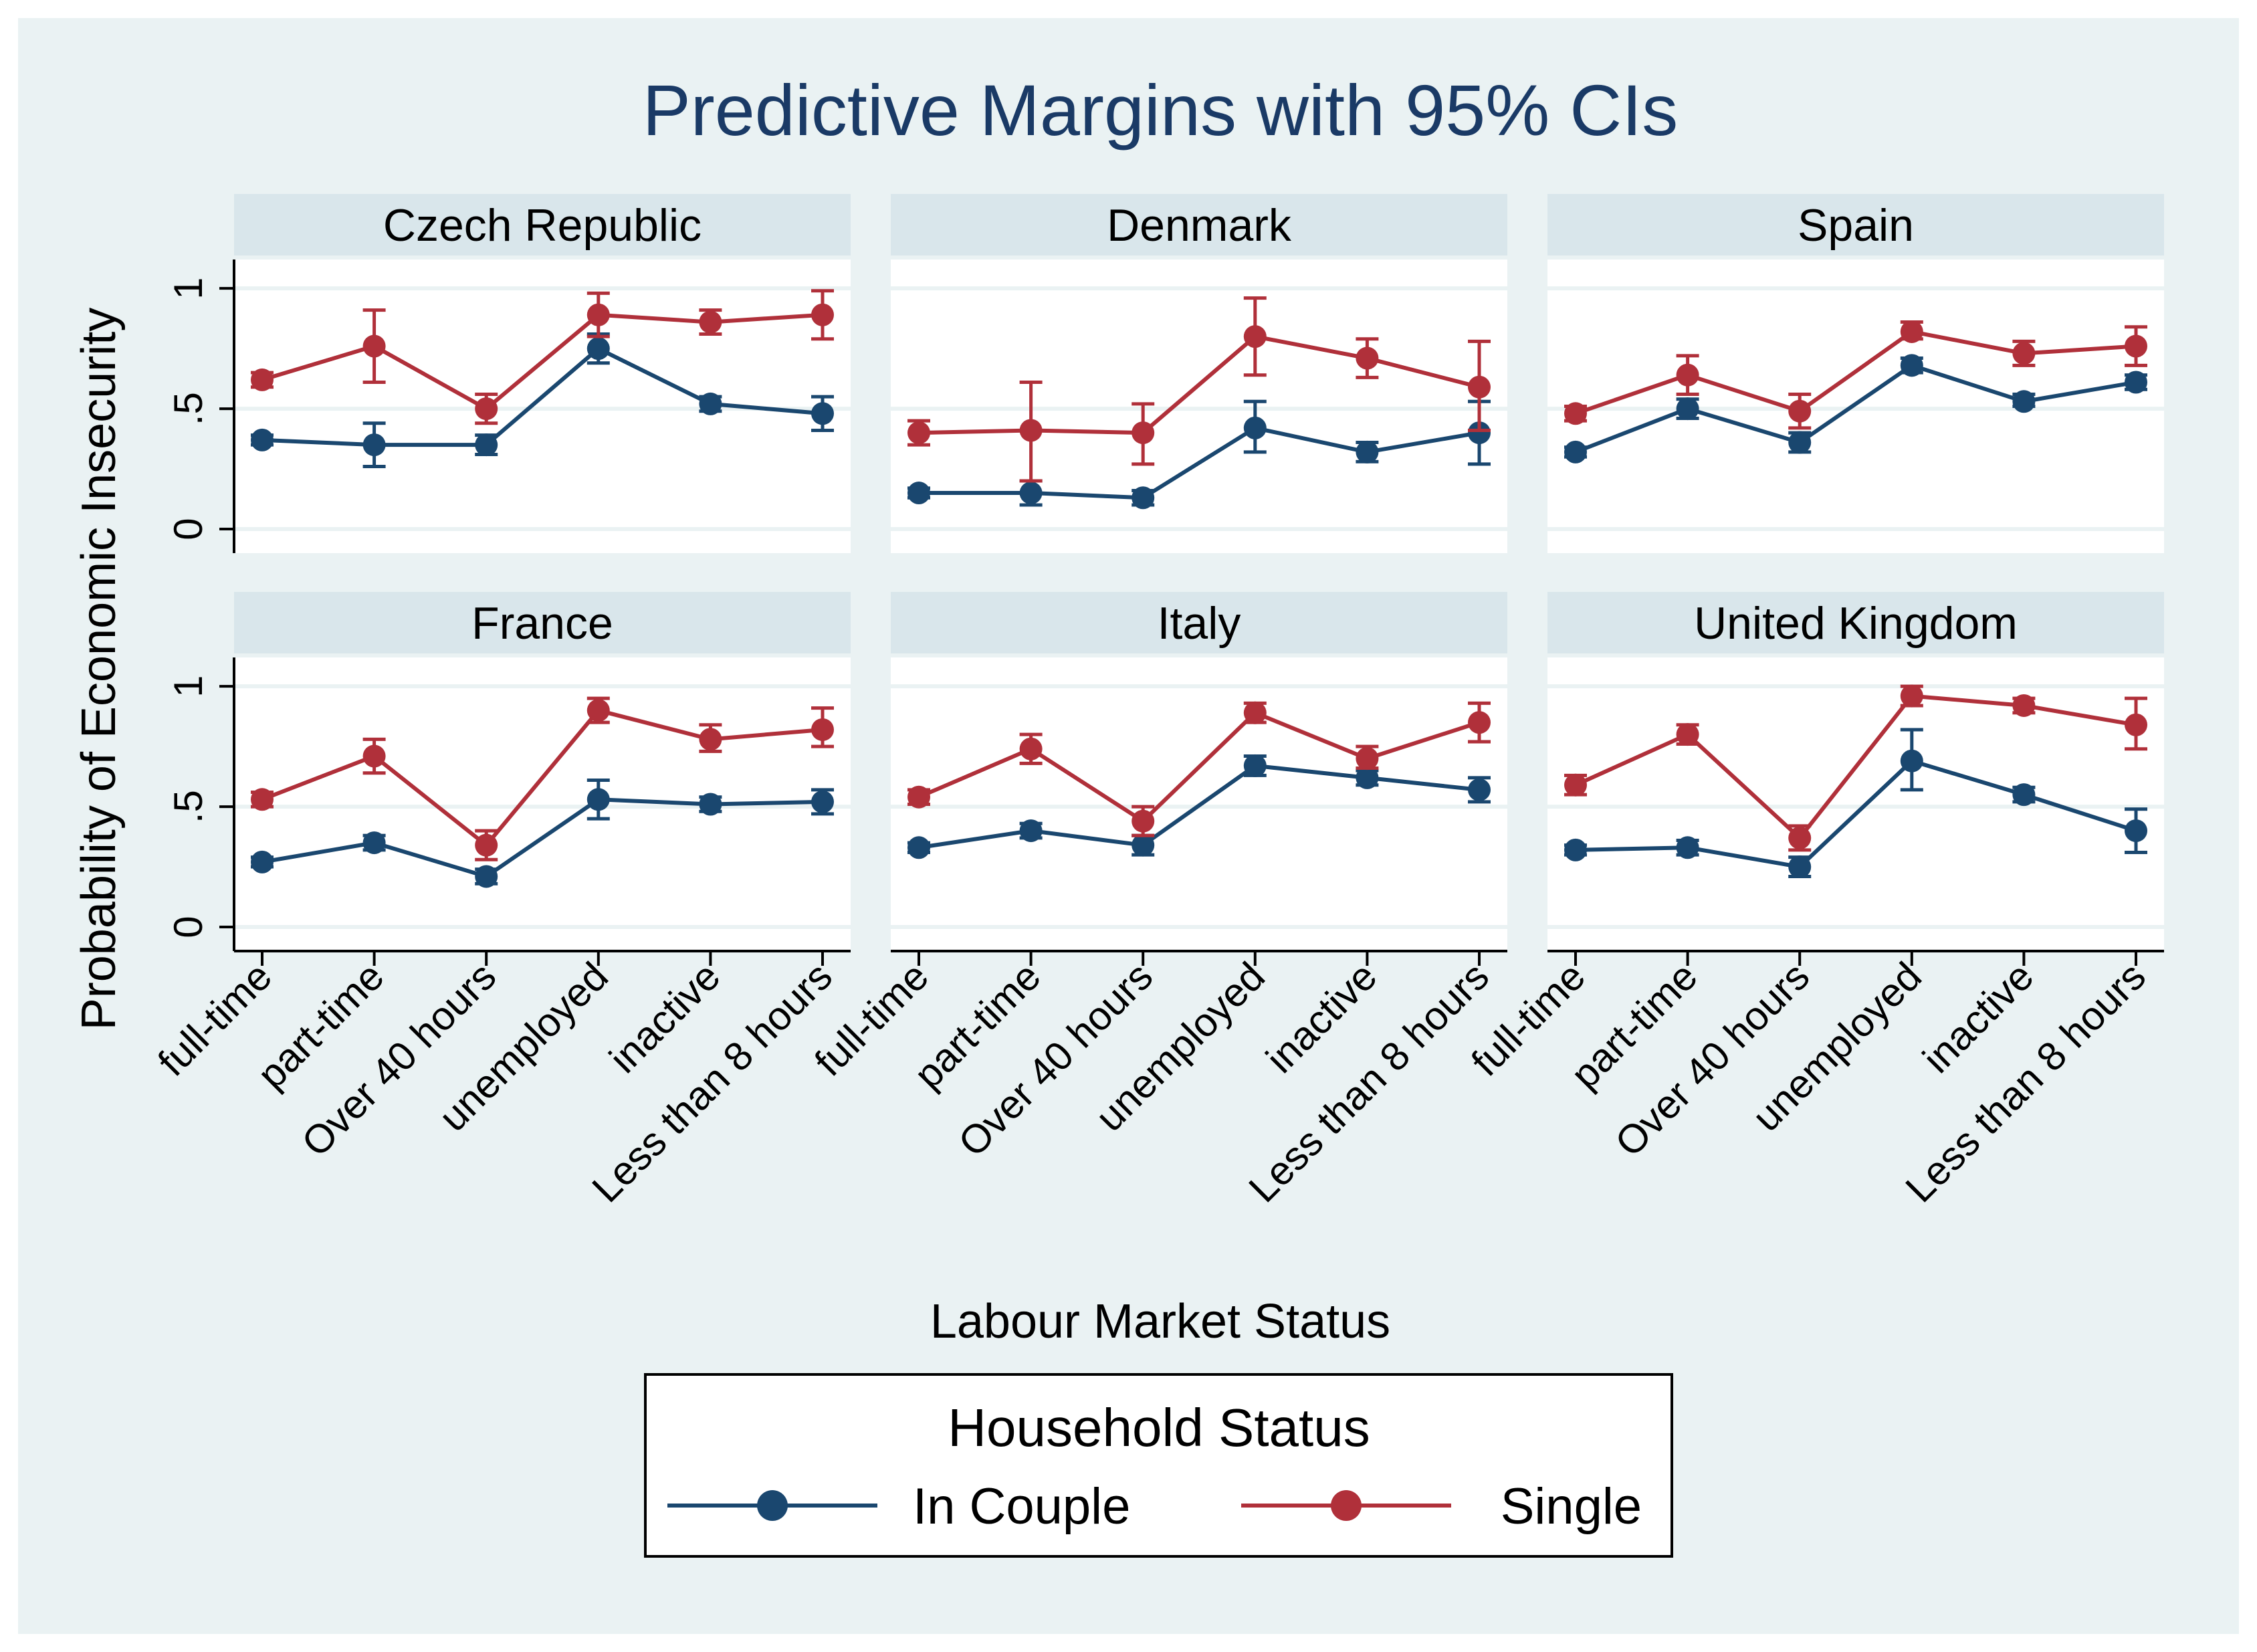 Image resolution: width=2257 pixels, height=1652 pixels. Describe the element at coordinates (188, 927) in the screenshot. I see `y-tick-label: 0` at that location.